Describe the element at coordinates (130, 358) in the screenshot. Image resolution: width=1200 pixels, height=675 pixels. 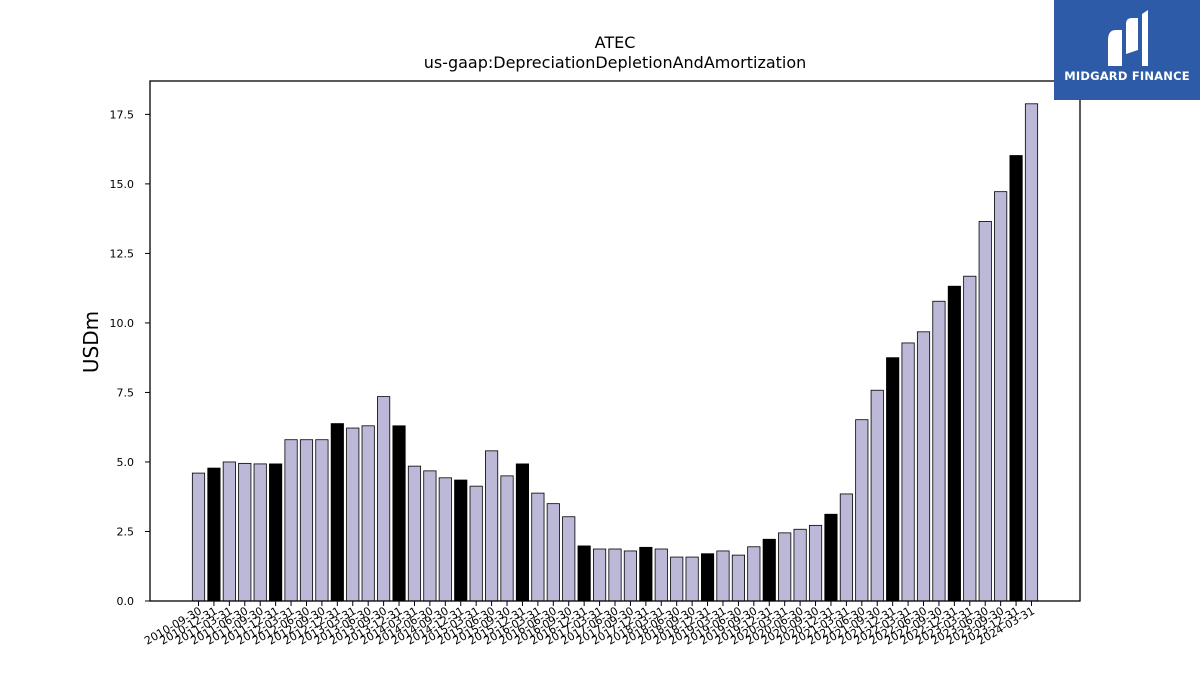
I see `y-axis-ticks: 0.0 2.5 5.0 7.5 10.0 12.5 15.0 17.5` at that location.